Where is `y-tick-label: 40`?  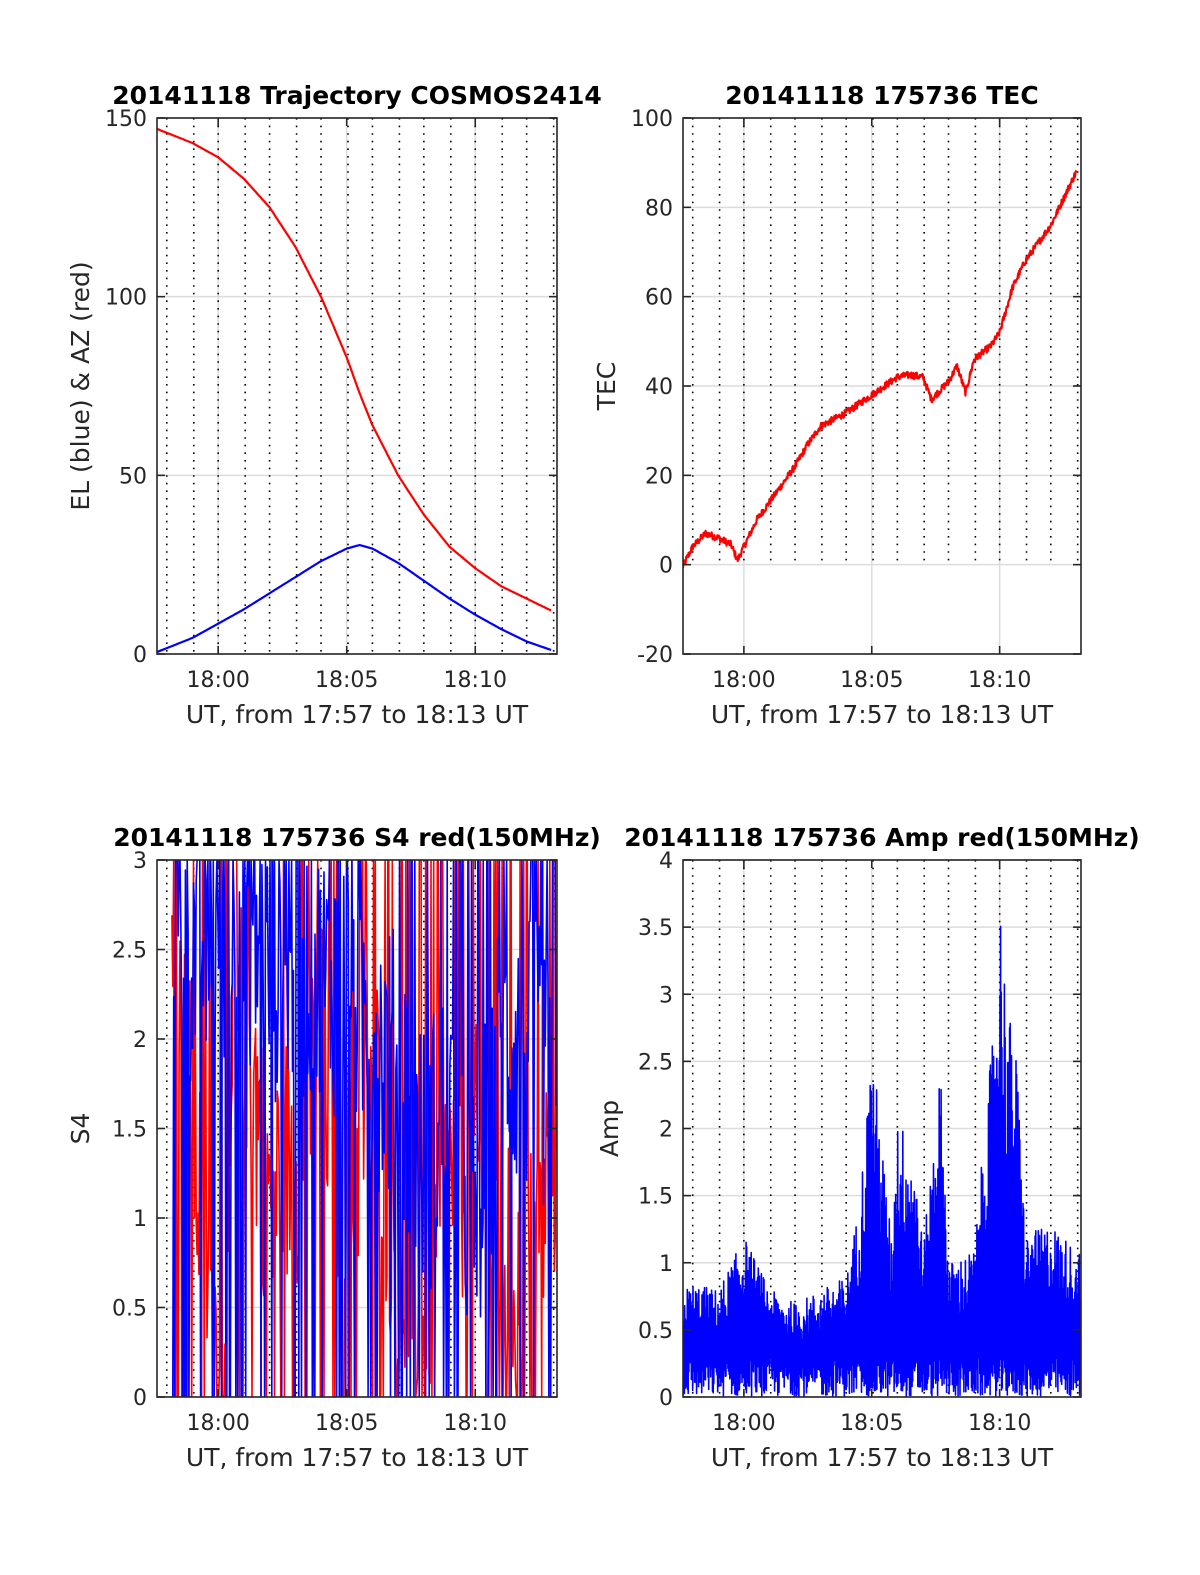
y-tick-label: 40 is located at coordinates (659, 387).